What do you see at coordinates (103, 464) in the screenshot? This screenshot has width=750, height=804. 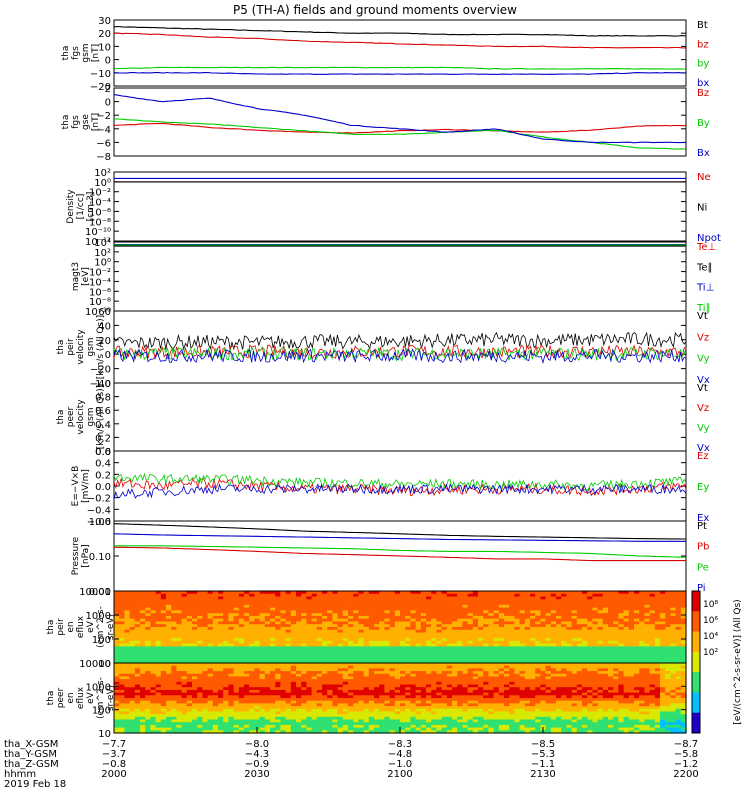 I see `y-tick-label: 0.4` at bounding box center [103, 464].